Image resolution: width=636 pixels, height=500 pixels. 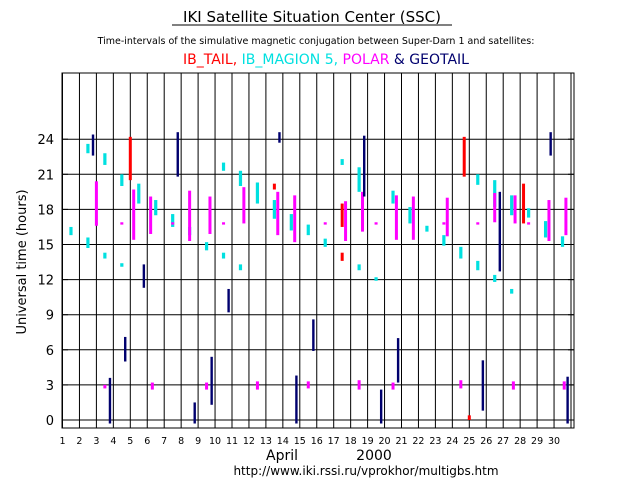 What do you see at coordinates (374, 456) in the screenshot?
I see `x-axis-year: 2000` at bounding box center [374, 456].